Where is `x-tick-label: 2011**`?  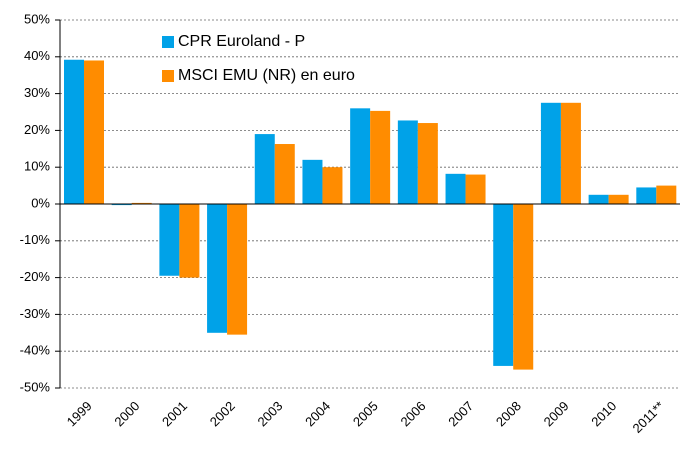
x-tick-label: 2011** is located at coordinates (649, 417).